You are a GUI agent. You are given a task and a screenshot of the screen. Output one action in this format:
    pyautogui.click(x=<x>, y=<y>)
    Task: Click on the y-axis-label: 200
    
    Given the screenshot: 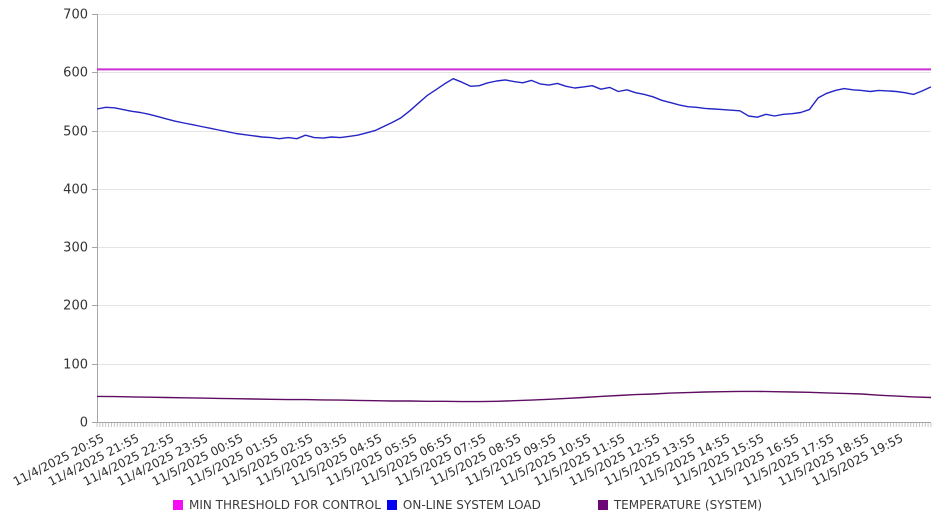 What is the action you would take?
    pyautogui.click(x=75, y=306)
    